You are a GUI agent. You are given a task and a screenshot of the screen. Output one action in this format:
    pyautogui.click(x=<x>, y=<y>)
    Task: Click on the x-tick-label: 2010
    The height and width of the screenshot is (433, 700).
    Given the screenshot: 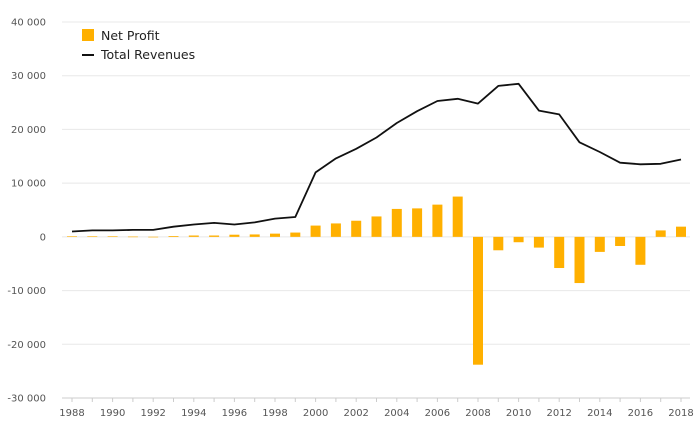 What is the action you would take?
    pyautogui.click(x=518, y=413)
    